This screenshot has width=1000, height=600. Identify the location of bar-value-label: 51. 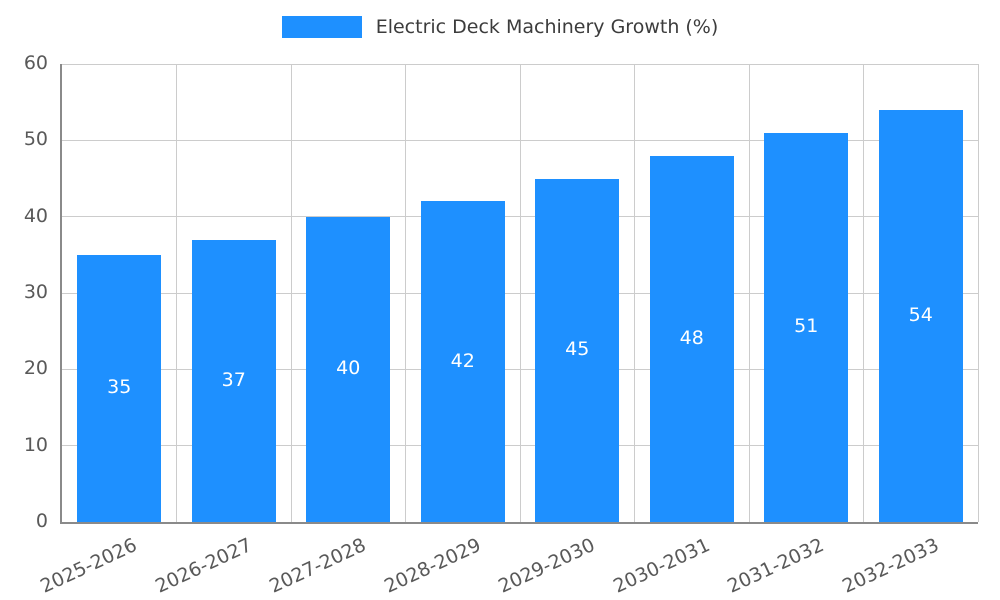
(806, 326).